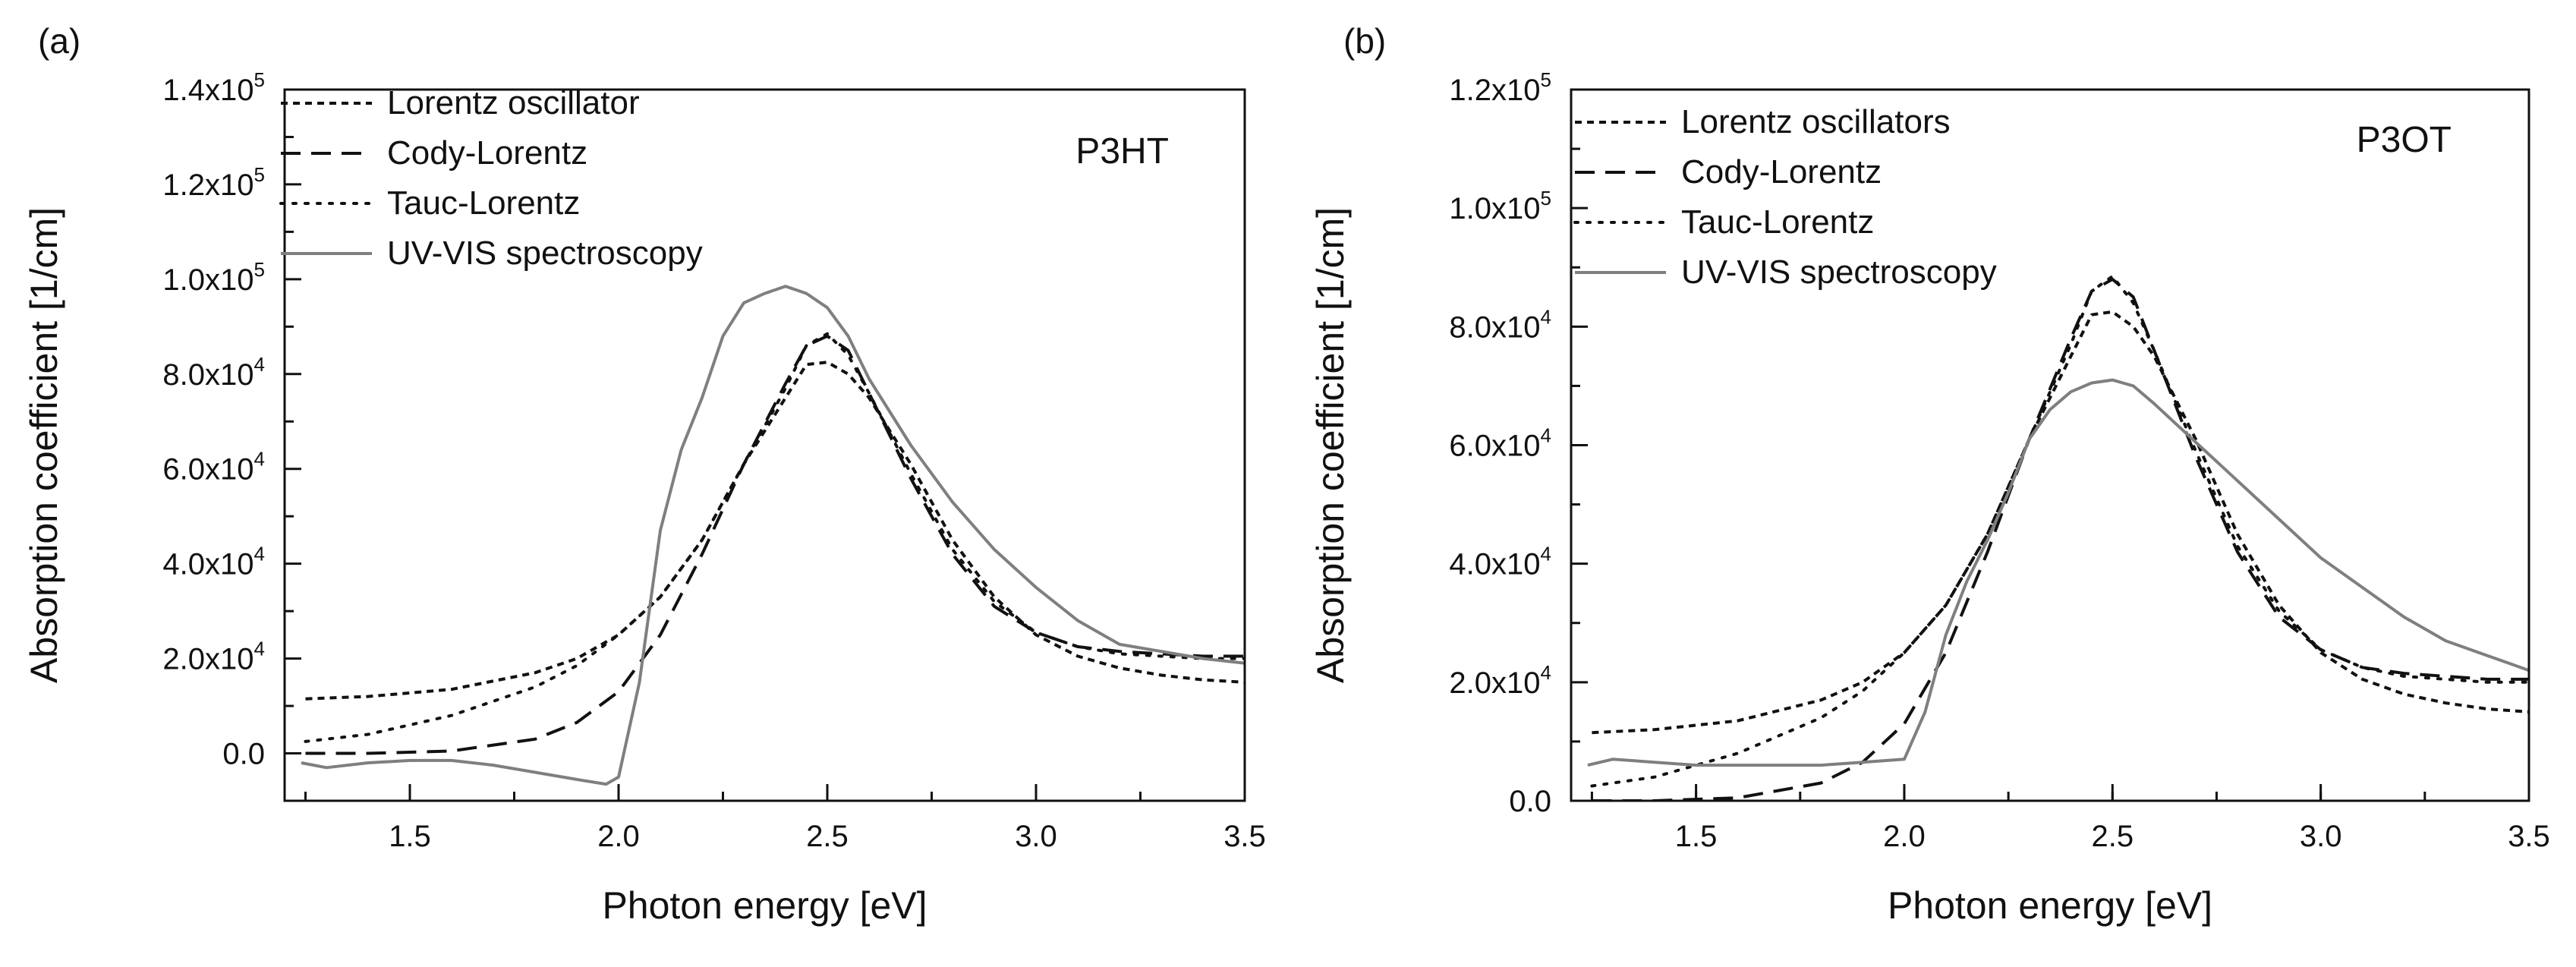 This screenshot has height=967, width=2576. Describe the element at coordinates (59, 41) in the screenshot. I see `panel-label: (a)` at that location.